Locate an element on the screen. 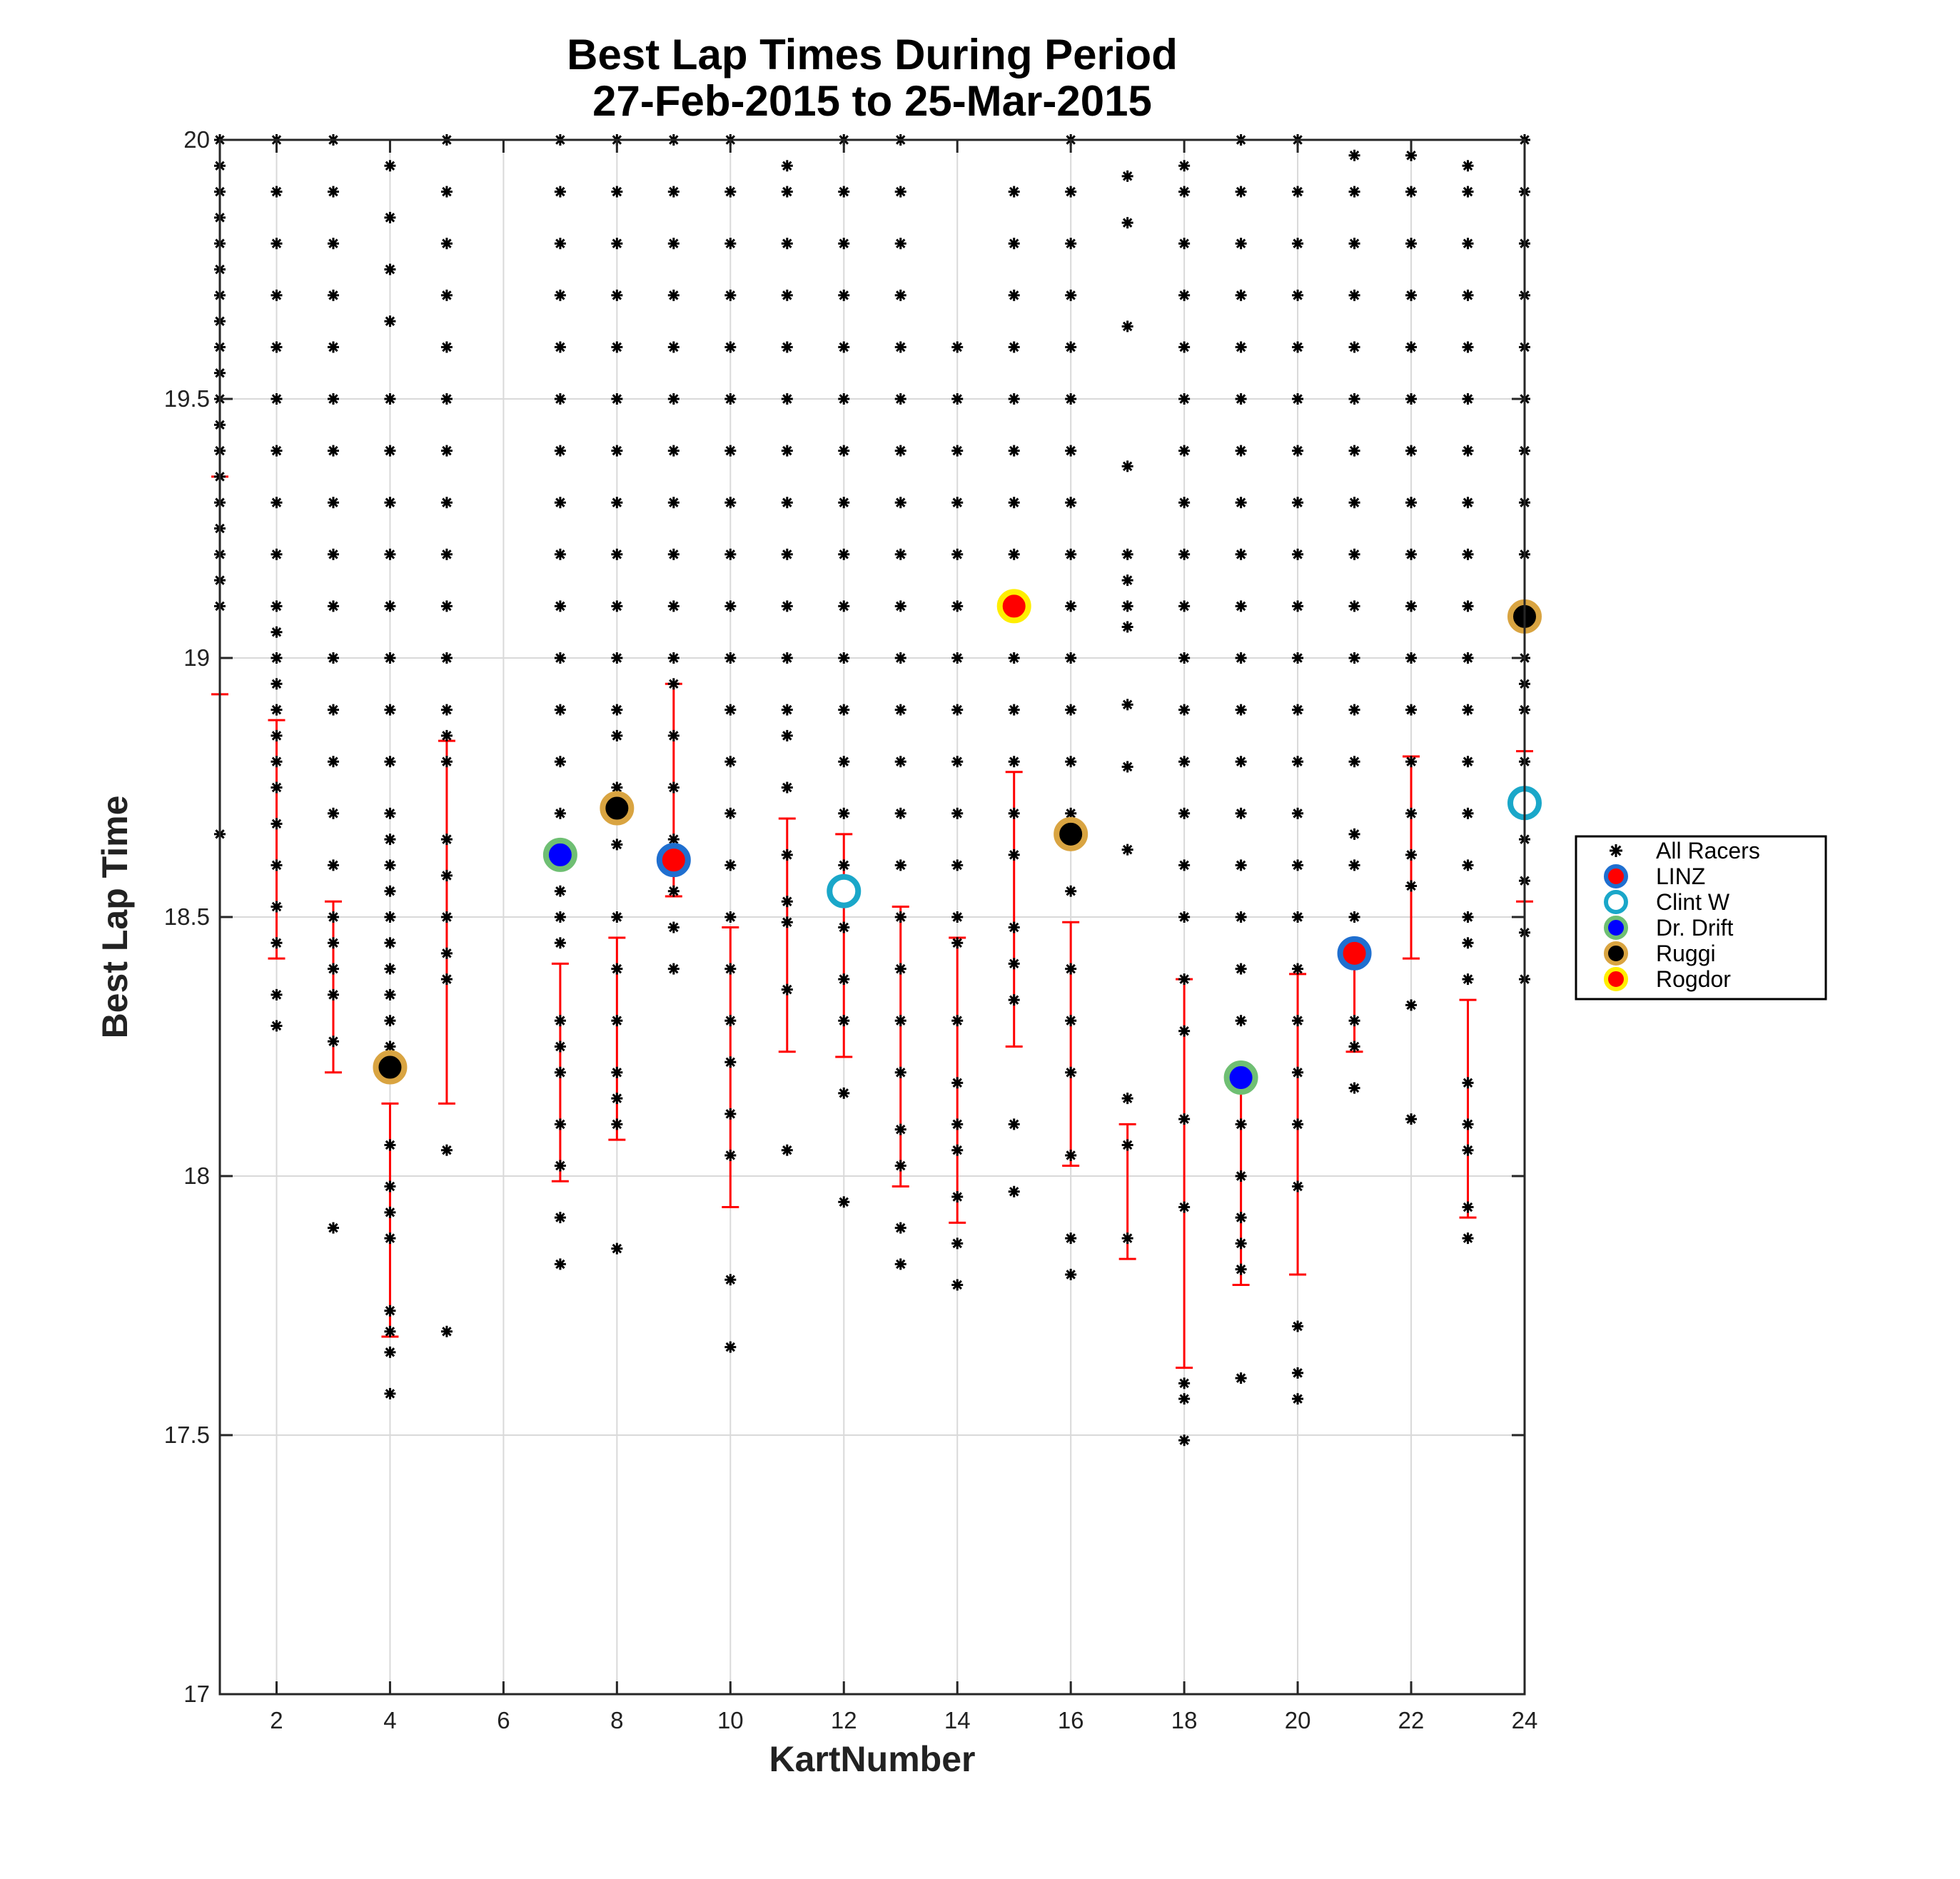 Image resolution: width=1960 pixels, height=1879 pixels. x-tick-label: 22 is located at coordinates (1411, 1720).